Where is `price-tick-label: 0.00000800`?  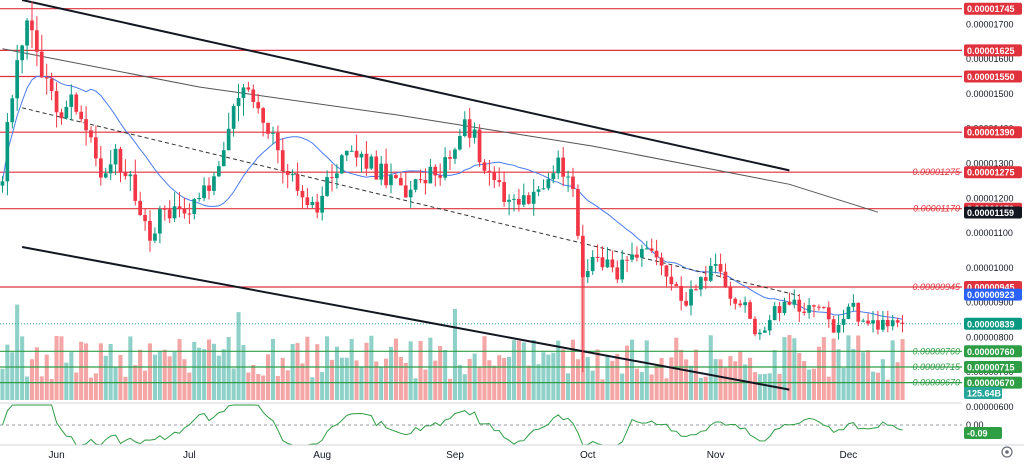
price-tick-label: 0.00000800 is located at coordinates (990, 337).